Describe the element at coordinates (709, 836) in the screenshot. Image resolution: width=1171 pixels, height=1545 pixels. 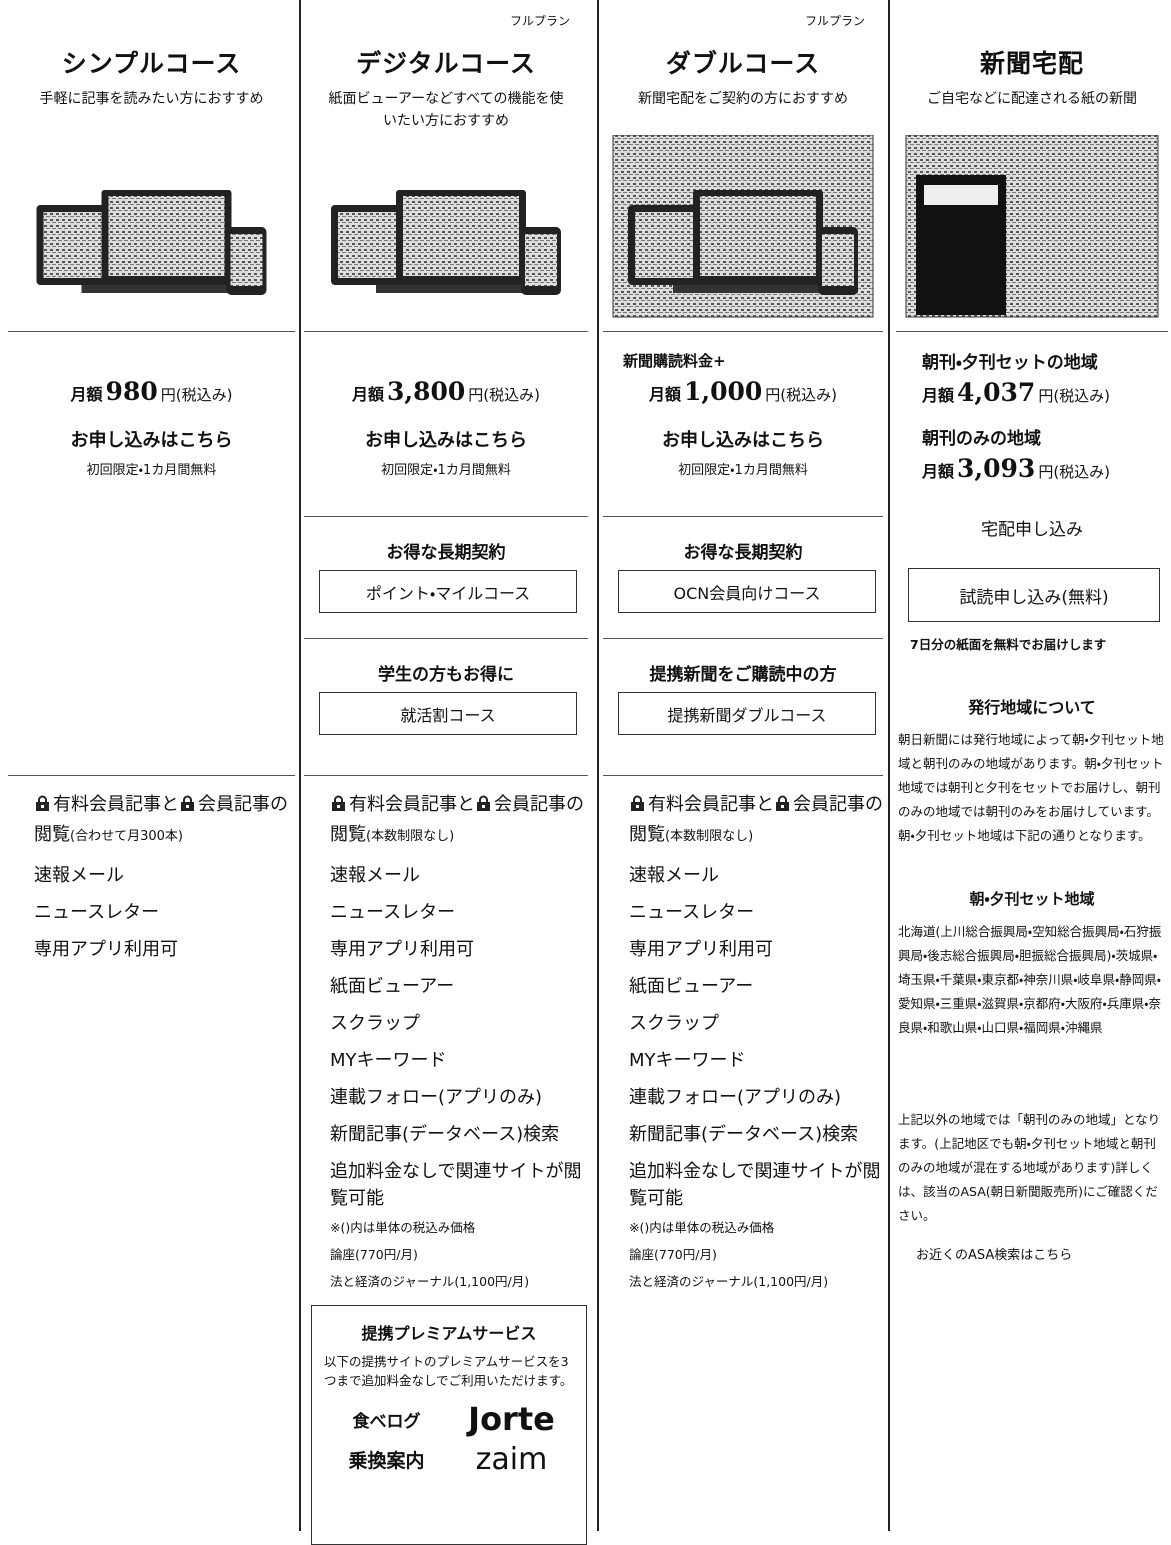
I see `feature-limit: (本数制限なし)` at that location.